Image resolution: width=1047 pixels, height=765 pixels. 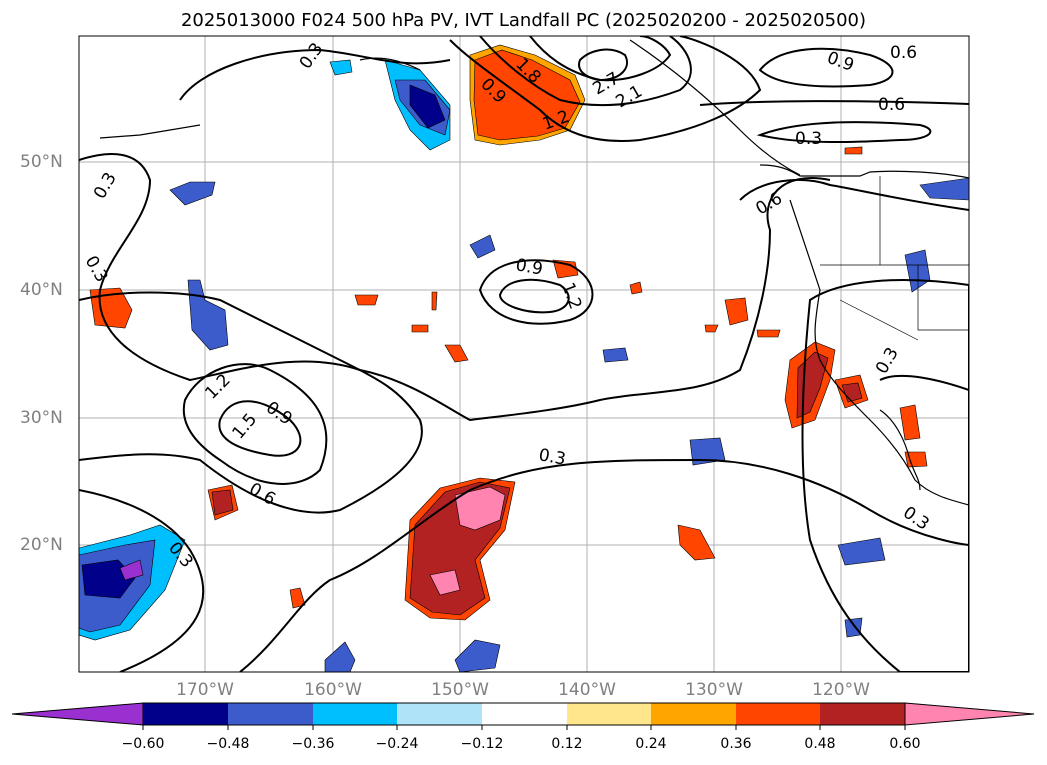 What do you see at coordinates (844, 132) in the screenshot?
I see `contour-0.3-ne` at bounding box center [844, 132].